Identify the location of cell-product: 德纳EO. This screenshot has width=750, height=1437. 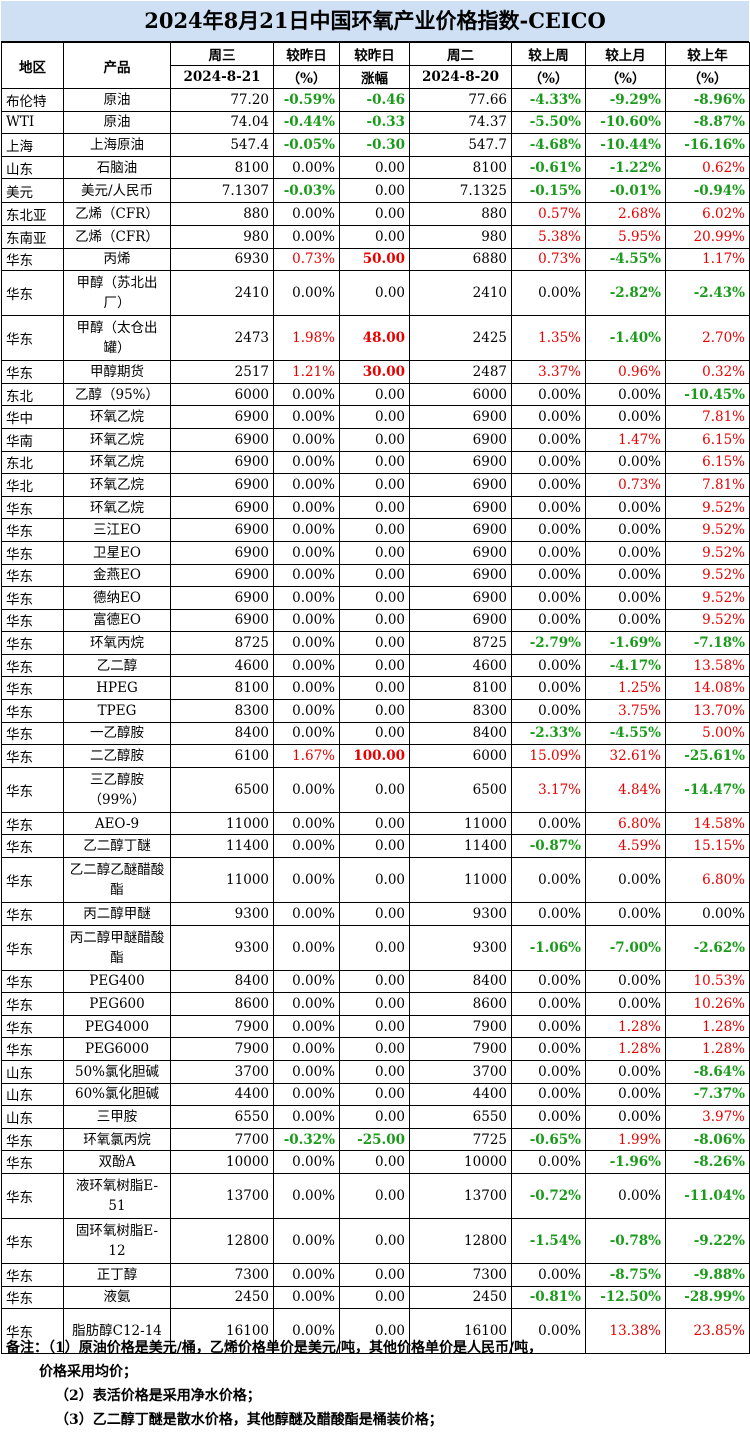
(117, 598).